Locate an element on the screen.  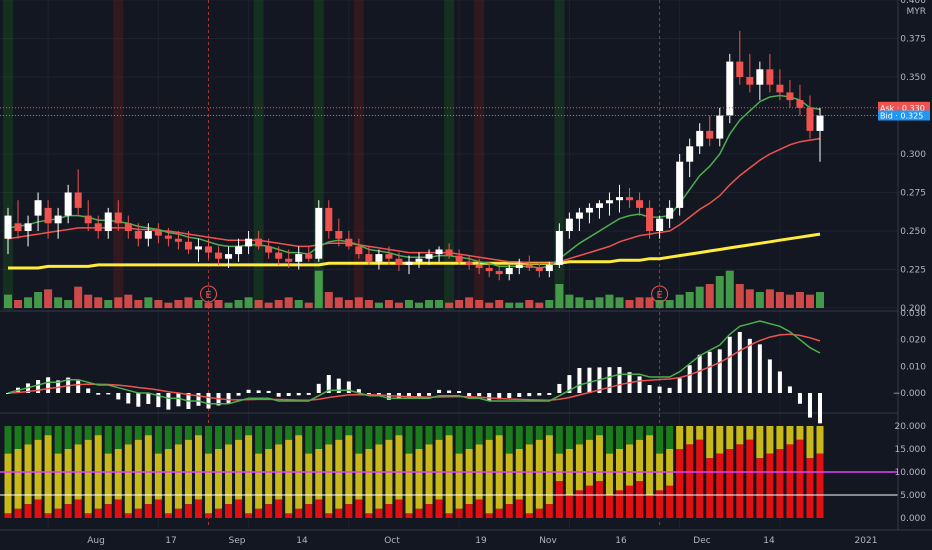
earnings-label: E is located at coordinates (208, 295).